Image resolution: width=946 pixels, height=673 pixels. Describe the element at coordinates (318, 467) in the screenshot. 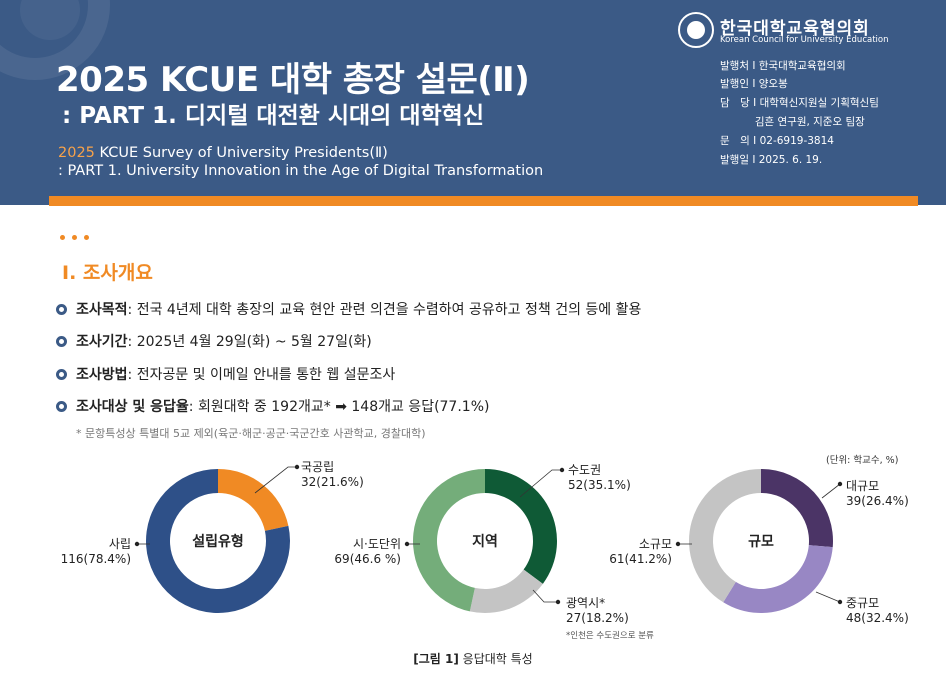

I see `slice-category: 국공립` at that location.